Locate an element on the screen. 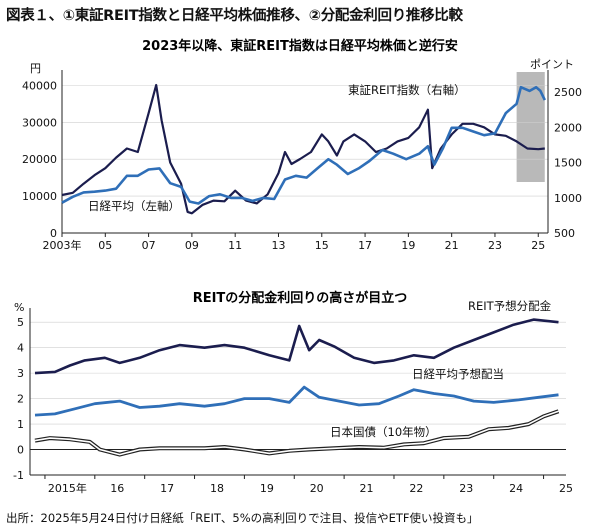 This screenshot has width=598, height=529. x-tick-label: 07 is located at coordinates (149, 245).